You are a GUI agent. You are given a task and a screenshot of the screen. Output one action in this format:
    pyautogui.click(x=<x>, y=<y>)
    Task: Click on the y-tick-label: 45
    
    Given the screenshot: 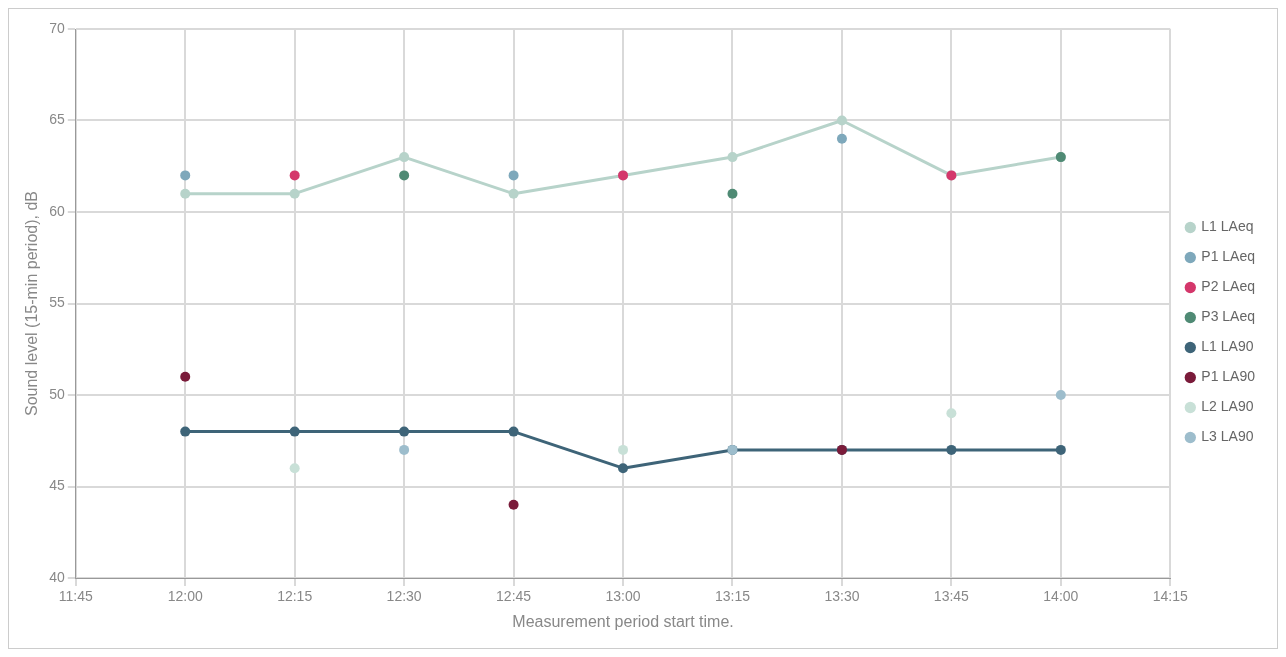 What is the action you would take?
    pyautogui.click(x=57, y=485)
    